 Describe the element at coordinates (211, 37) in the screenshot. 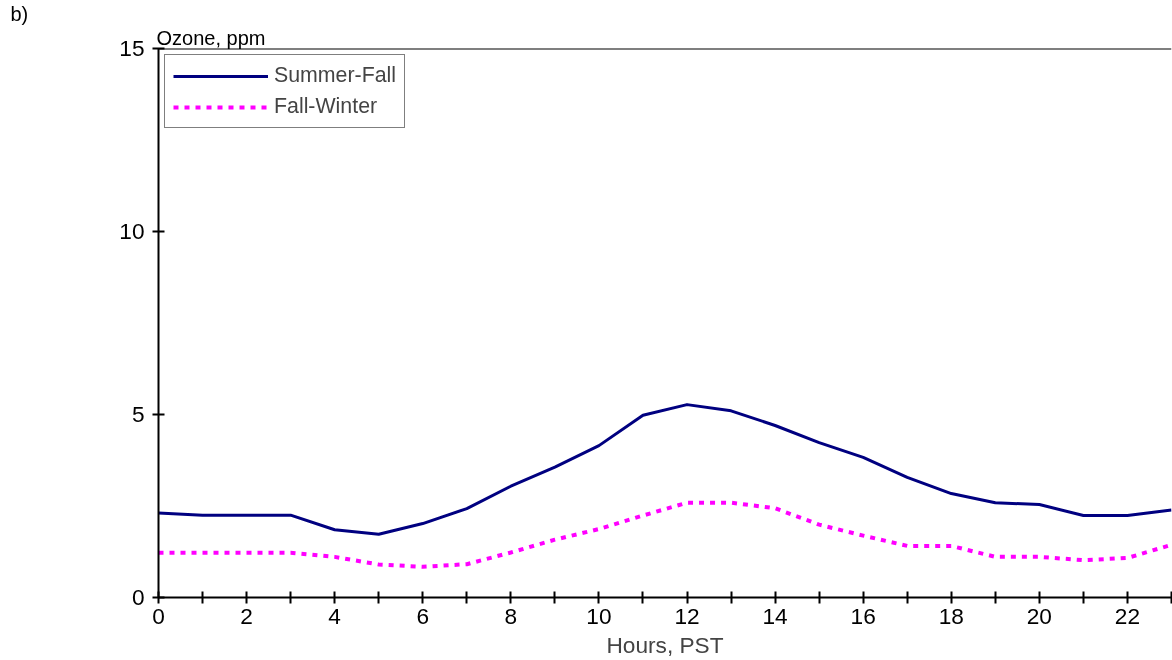

I see `y-axis-title: Ozone, ppm` at that location.